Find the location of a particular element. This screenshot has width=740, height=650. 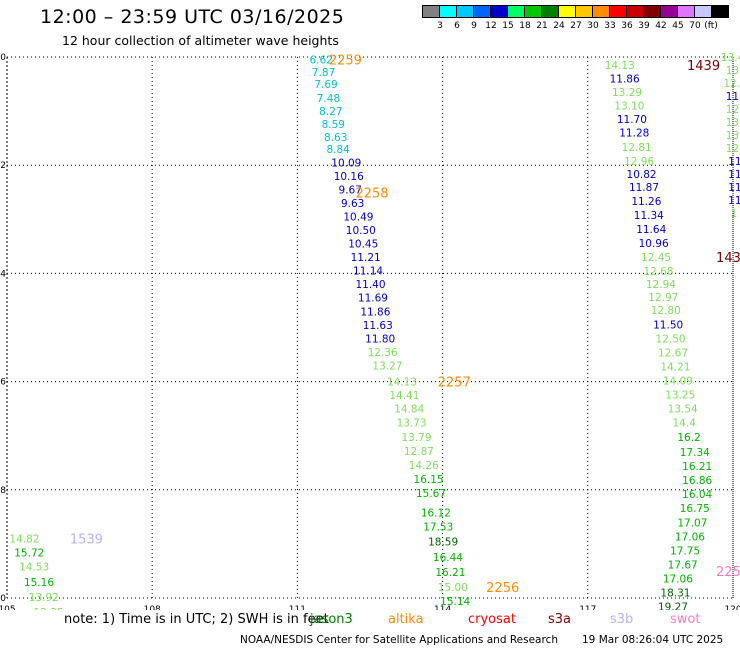

wave-height-value: 15.67 is located at coordinates (431, 494).